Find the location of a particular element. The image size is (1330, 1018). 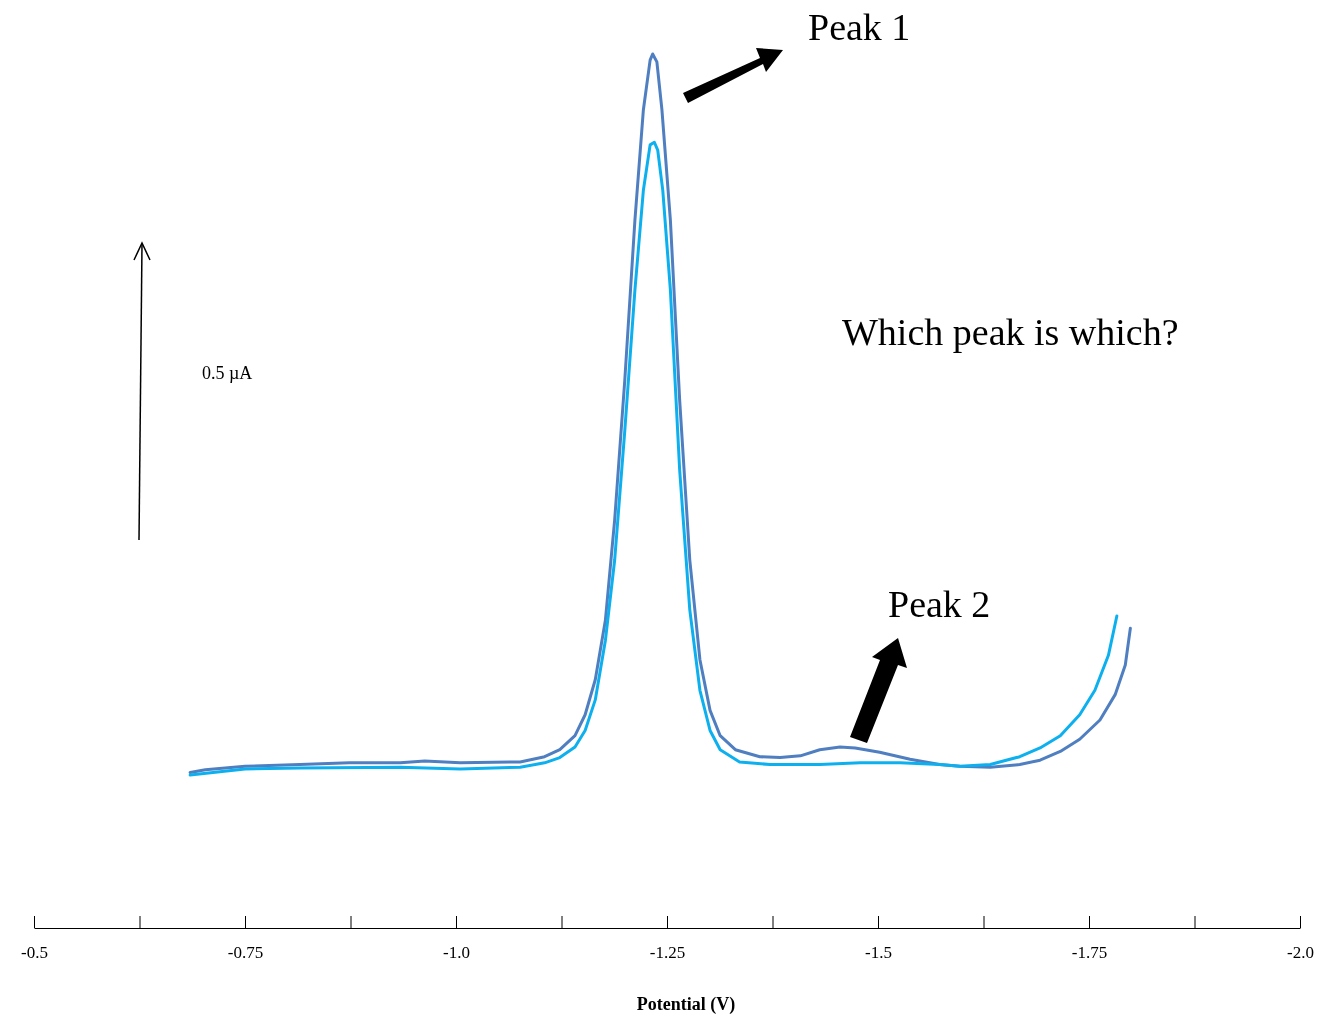

x-tick-label: -1.0 is located at coordinates (456, 953).